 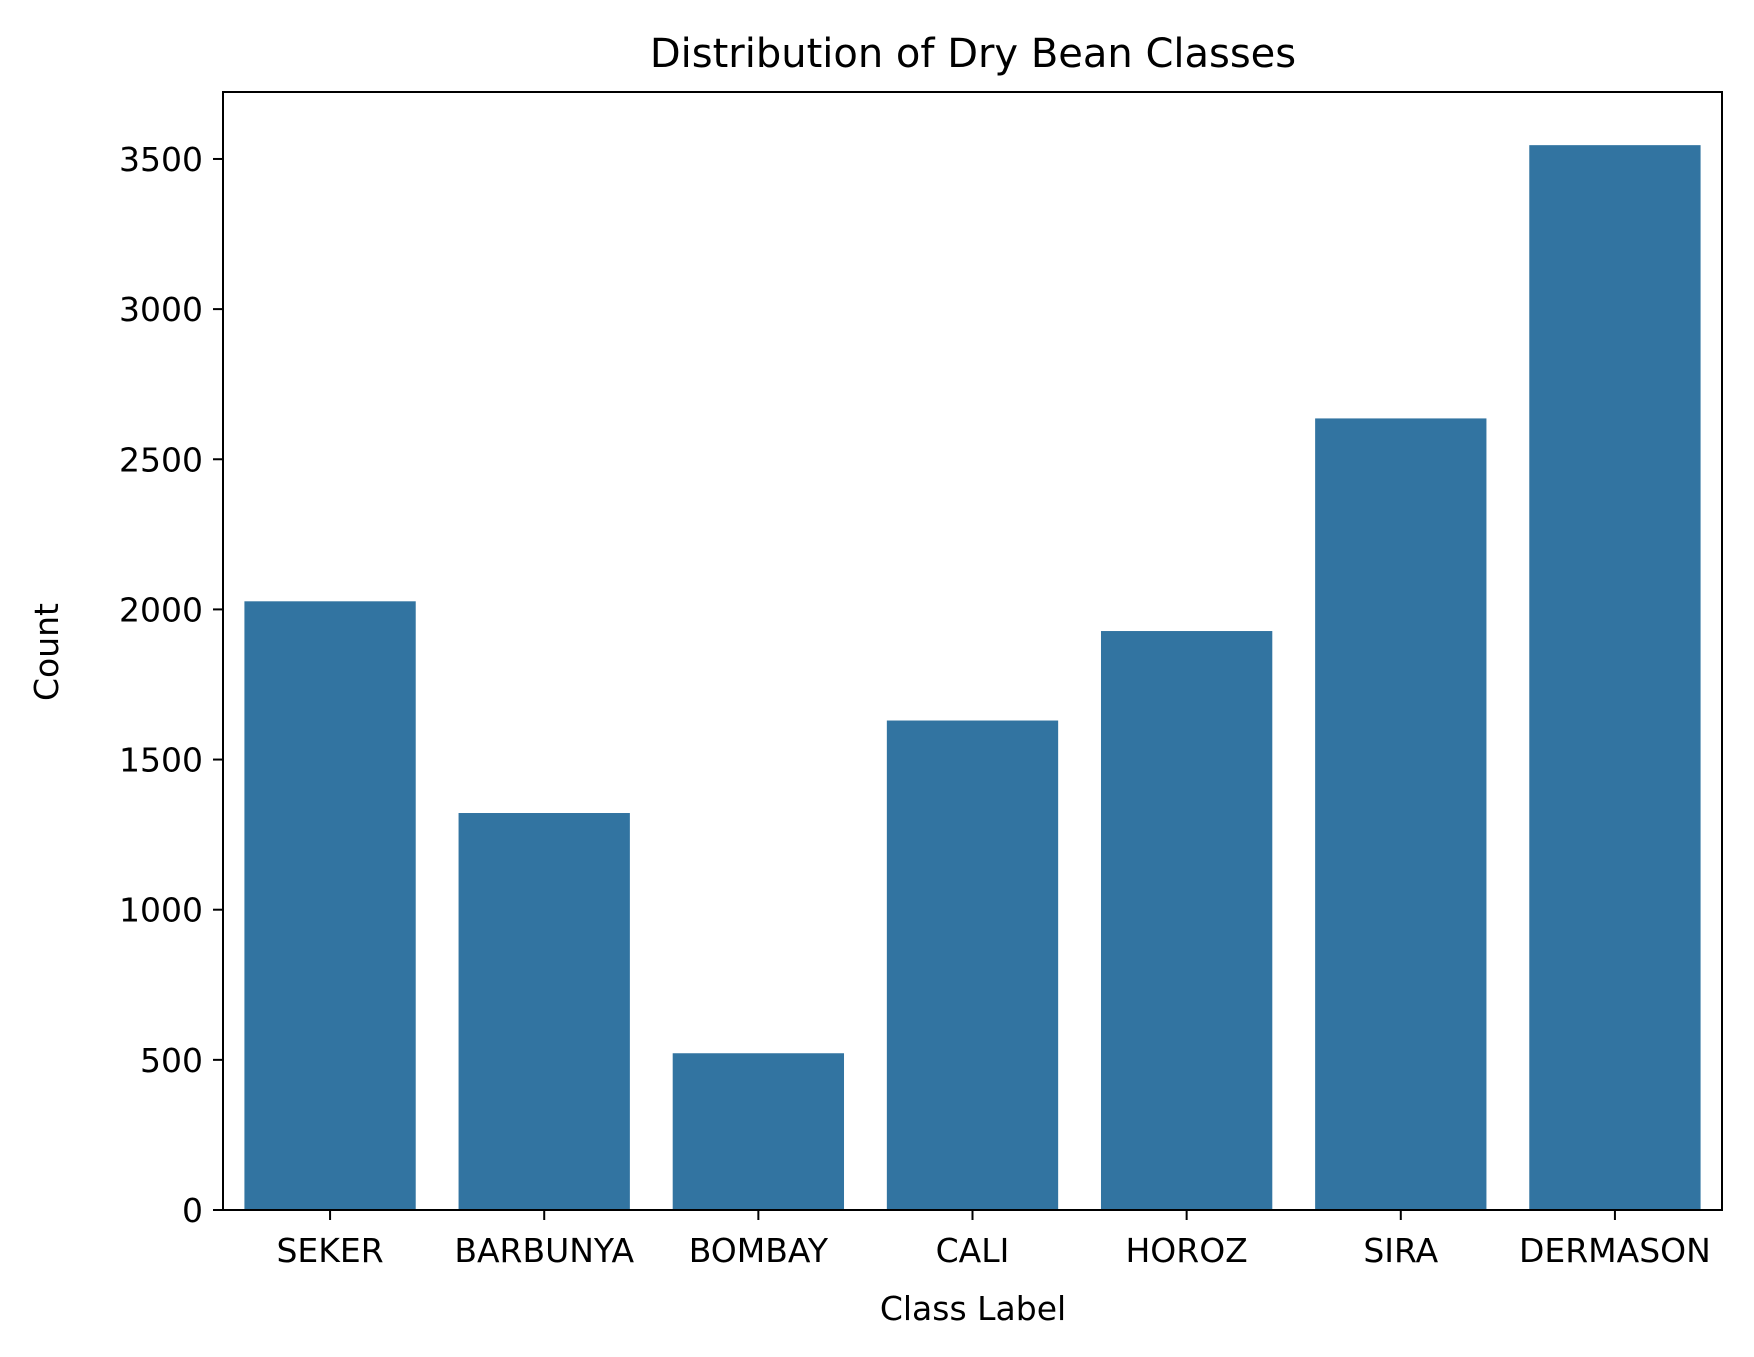 I want to click on bar-sira, so click(x=1401, y=814).